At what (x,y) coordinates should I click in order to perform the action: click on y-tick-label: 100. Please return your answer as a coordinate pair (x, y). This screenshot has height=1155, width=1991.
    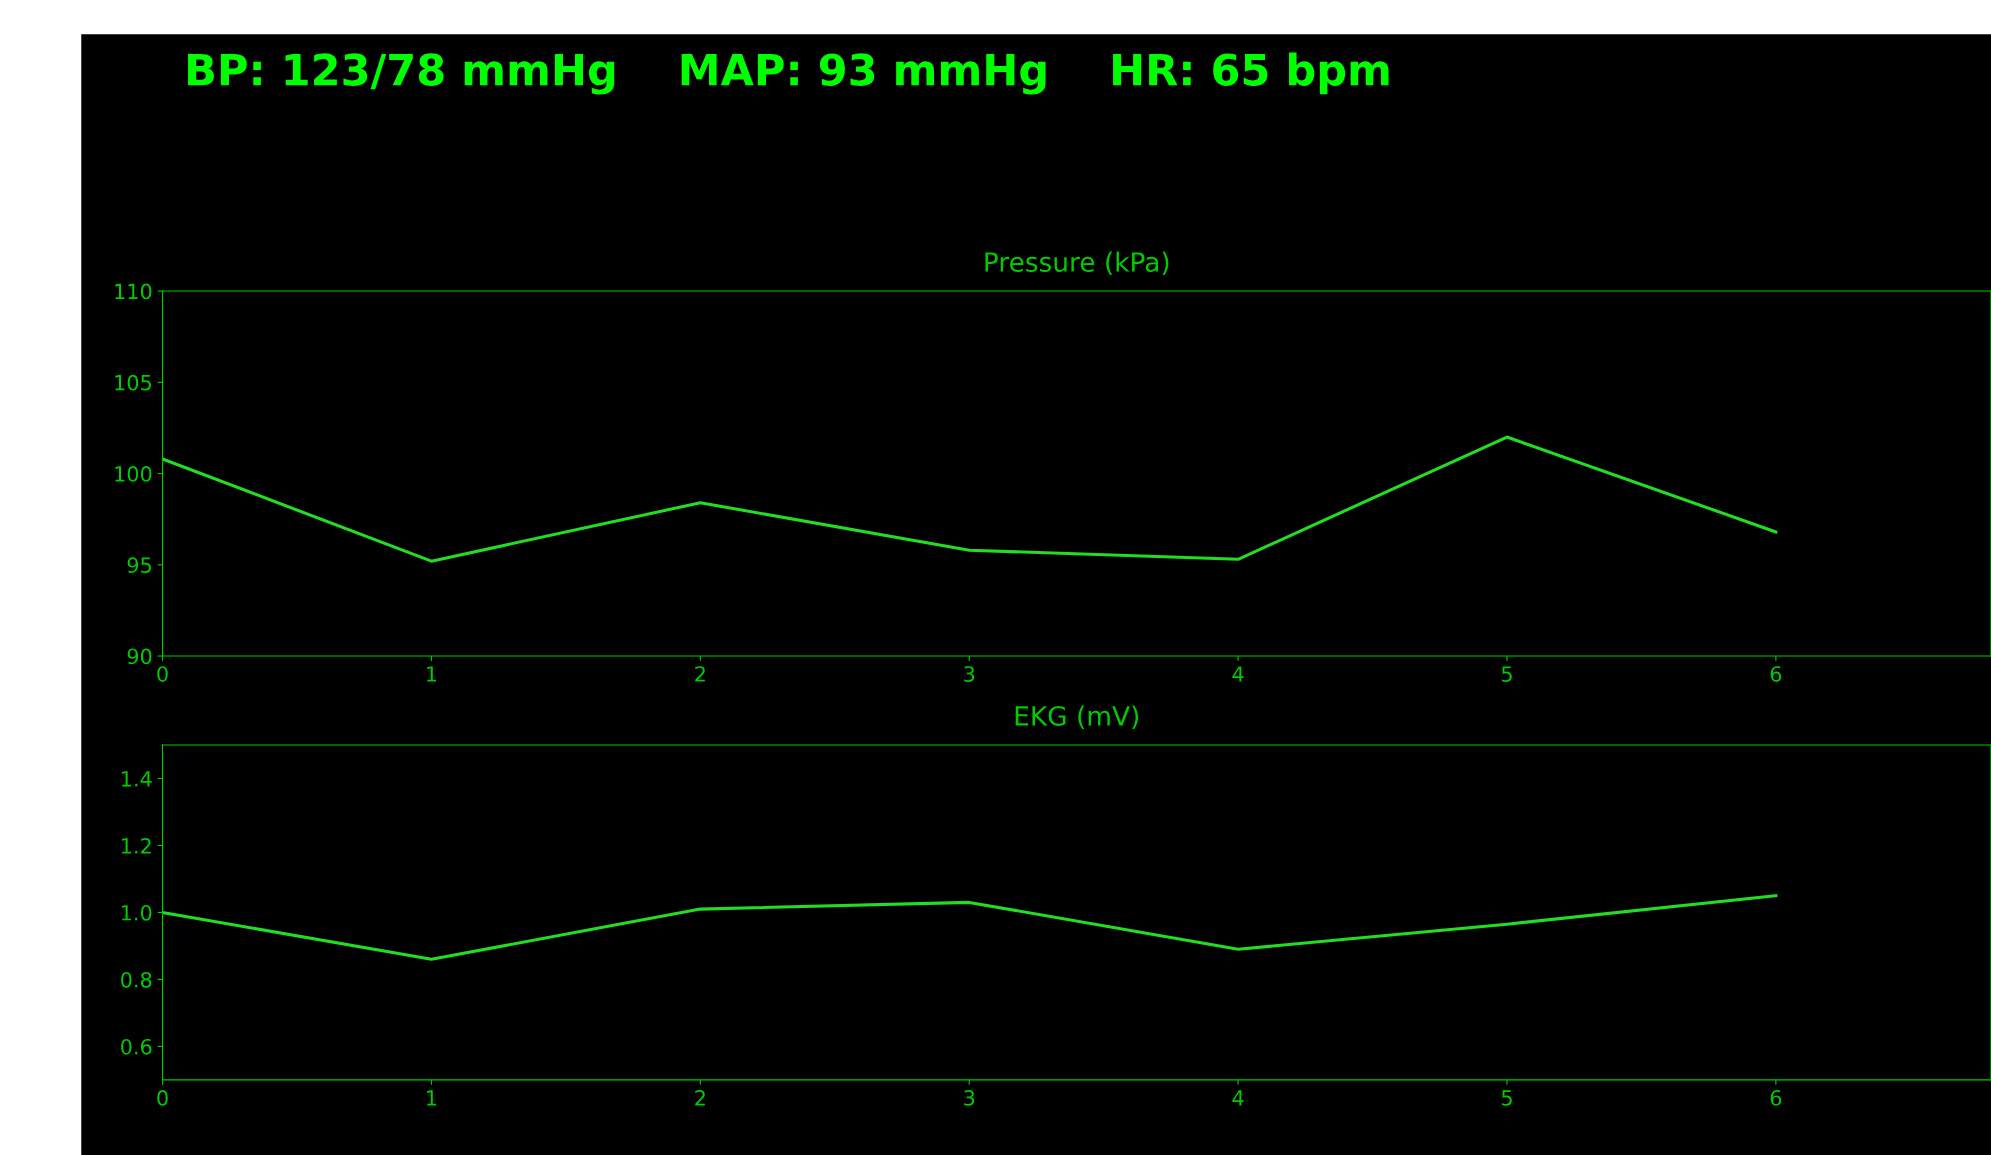
    Looking at the image, I should click on (133, 474).